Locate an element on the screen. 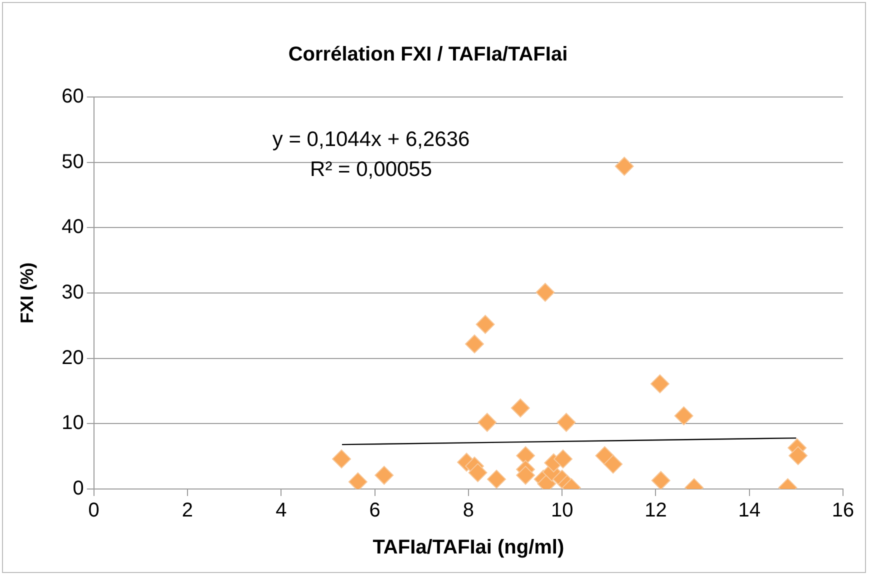 The height and width of the screenshot is (577, 870). x-tick-label: 6 is located at coordinates (374, 511).